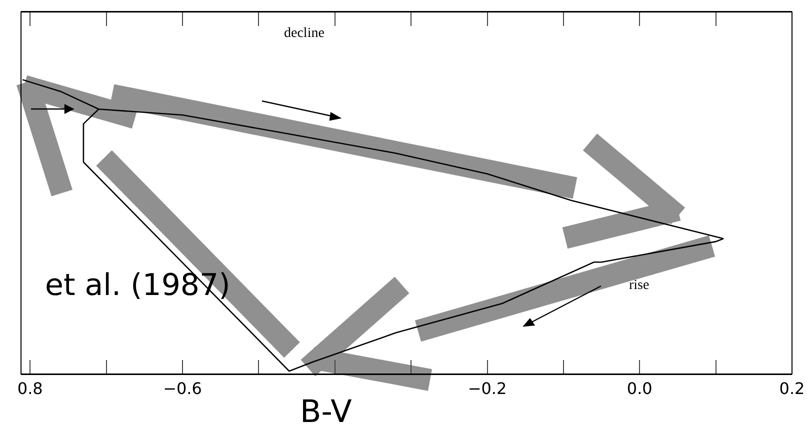  Describe the element at coordinates (639, 285) in the screenshot. I see `annotation: rise` at that location.